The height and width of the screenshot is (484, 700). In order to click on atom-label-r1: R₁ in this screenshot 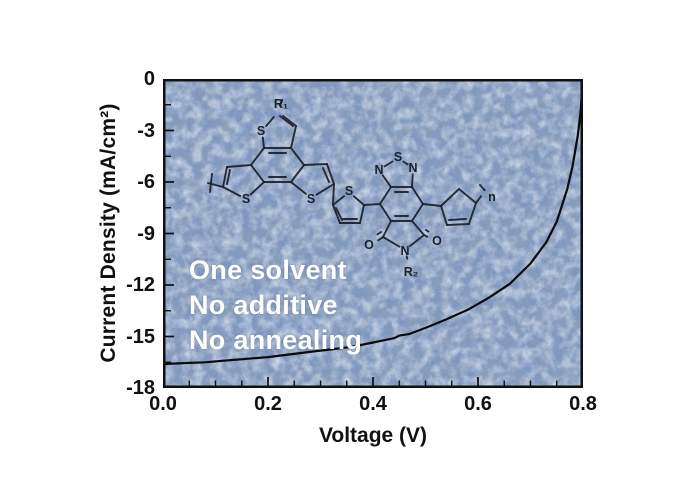, I will do `click(281, 104)`.